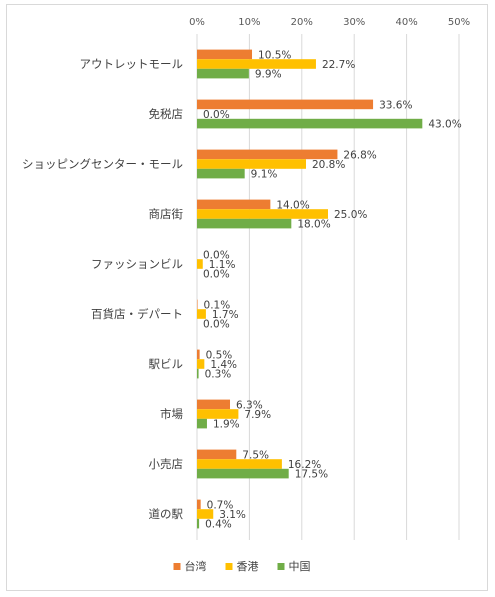  What do you see at coordinates (359, 155) in the screenshot?
I see `data-label: 26.8%` at bounding box center [359, 155].